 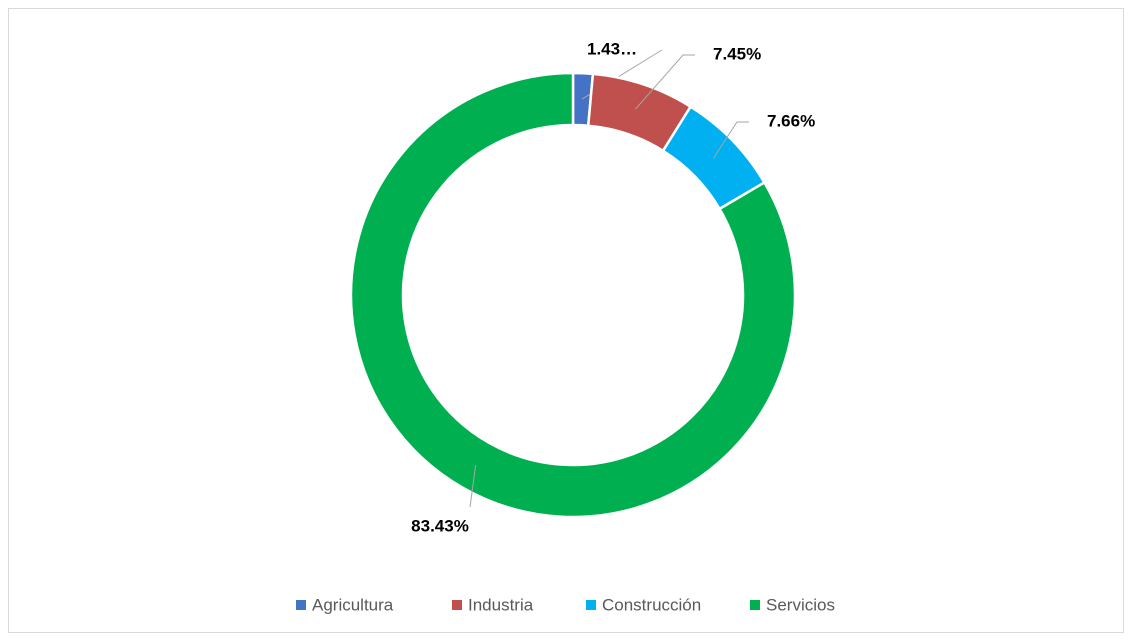 What do you see at coordinates (800, 604) in the screenshot?
I see `legend-label: Servicios` at bounding box center [800, 604].